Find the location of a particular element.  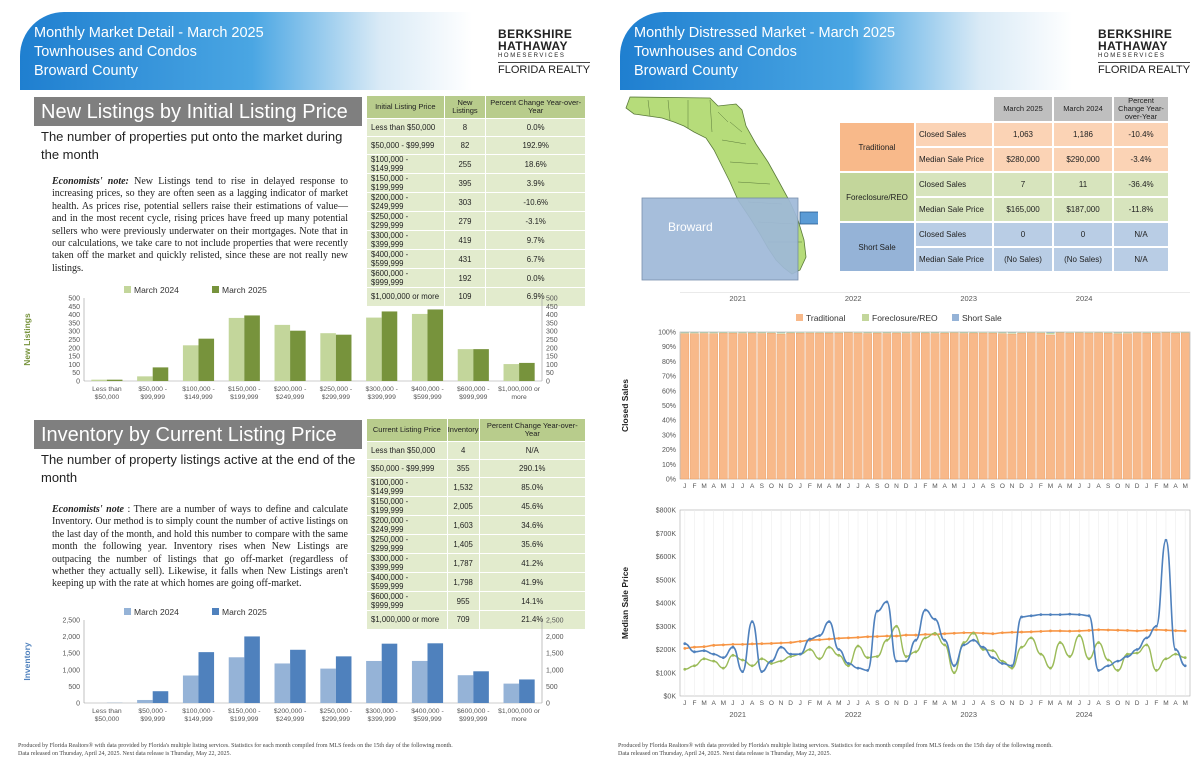

table-cell: $300,000 - $399,999 is located at coordinates (405, 240).